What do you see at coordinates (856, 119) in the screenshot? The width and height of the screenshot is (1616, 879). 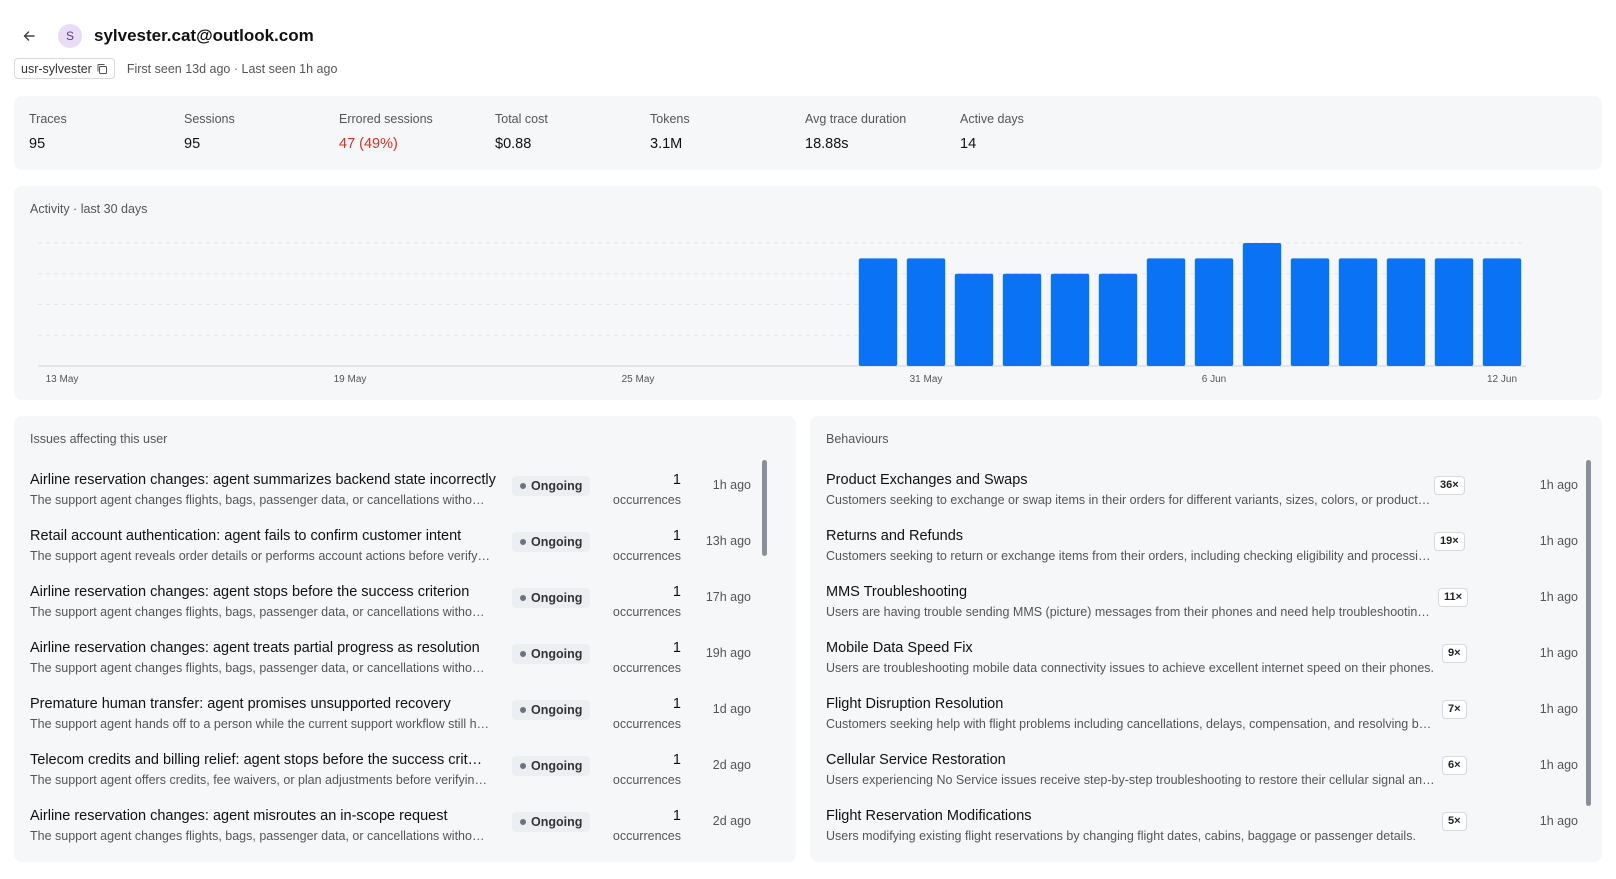 I see `stat-label: Avg trace duration` at bounding box center [856, 119].